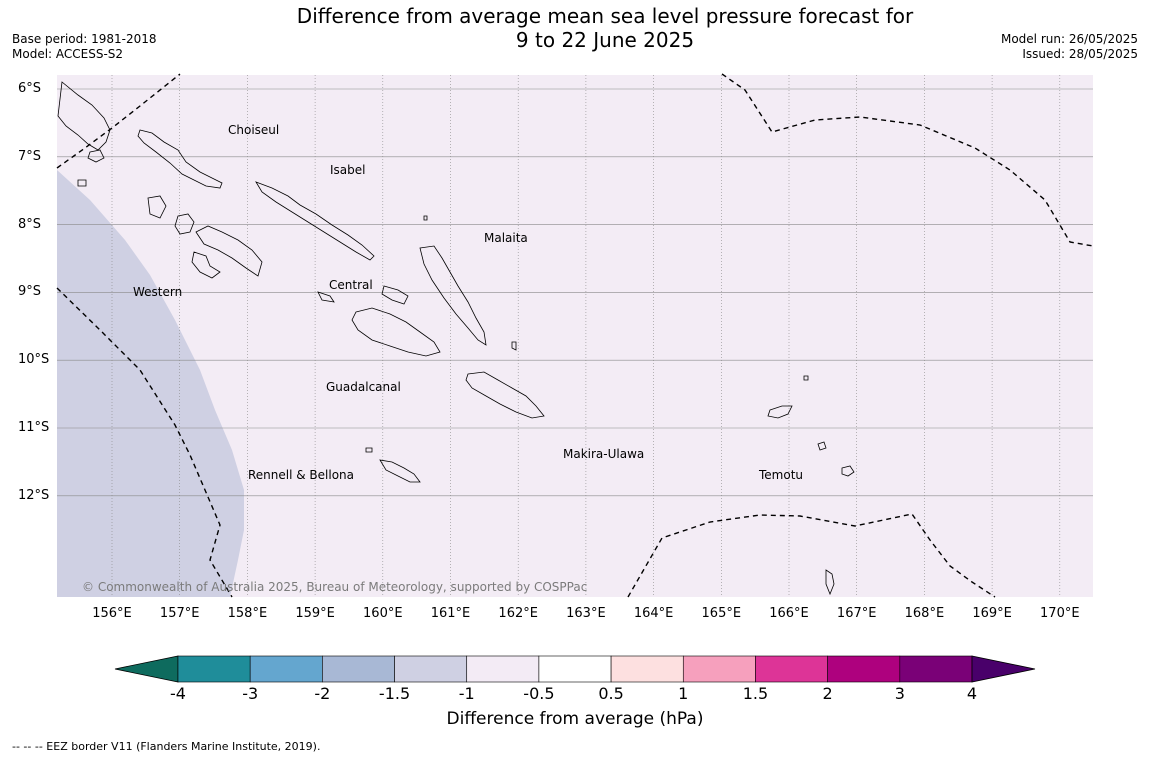 Image resolution: width=1150 pixels, height=758 pixels. I want to click on eez-border-north-west, so click(118, 121).